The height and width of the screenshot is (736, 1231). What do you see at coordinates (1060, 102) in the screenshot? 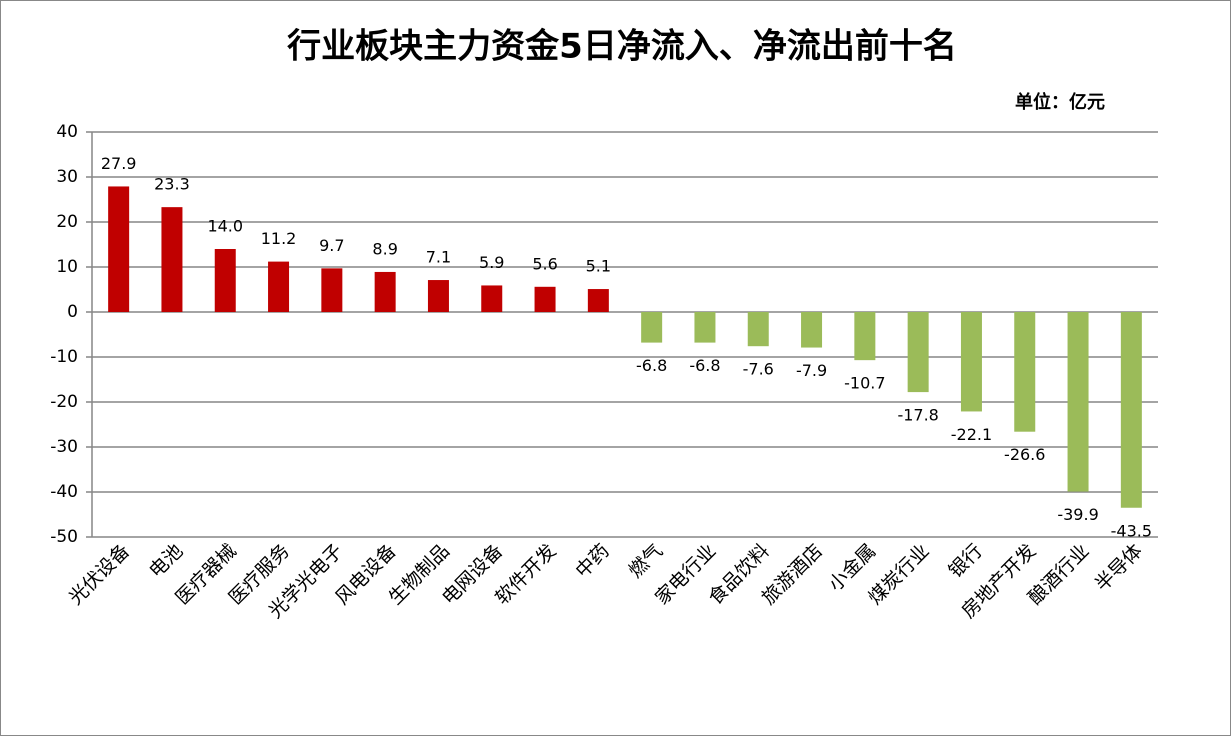
I see `unit-label: 单位：亿元` at bounding box center [1060, 102].